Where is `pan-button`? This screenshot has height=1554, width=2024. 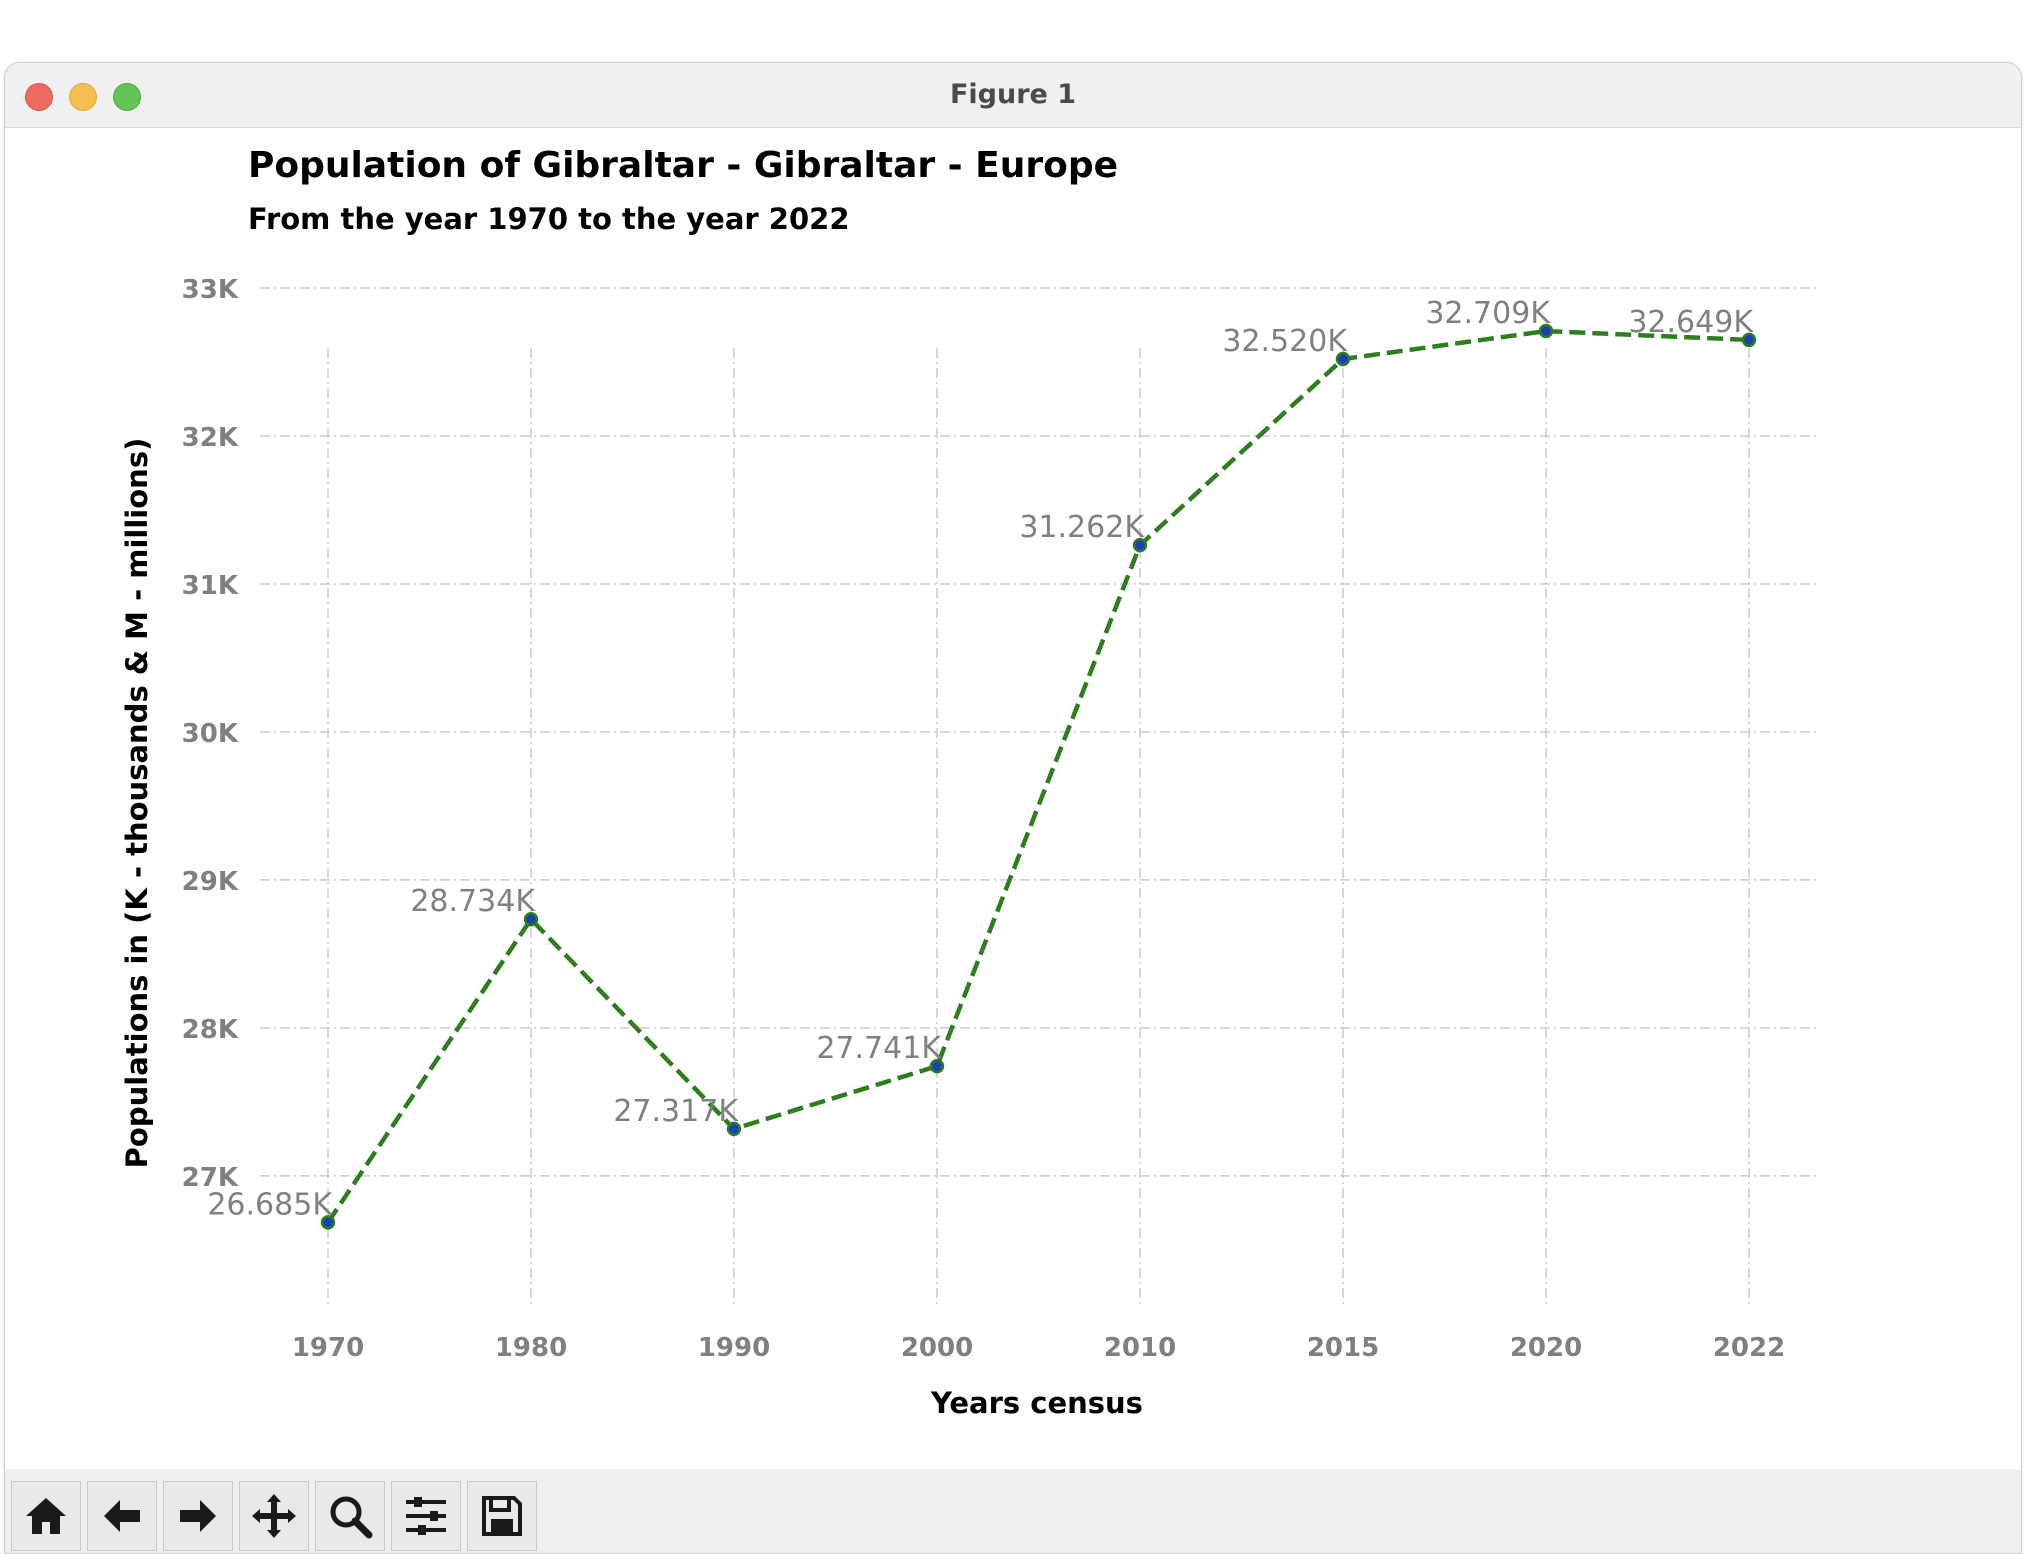 pan-button is located at coordinates (274, 1516).